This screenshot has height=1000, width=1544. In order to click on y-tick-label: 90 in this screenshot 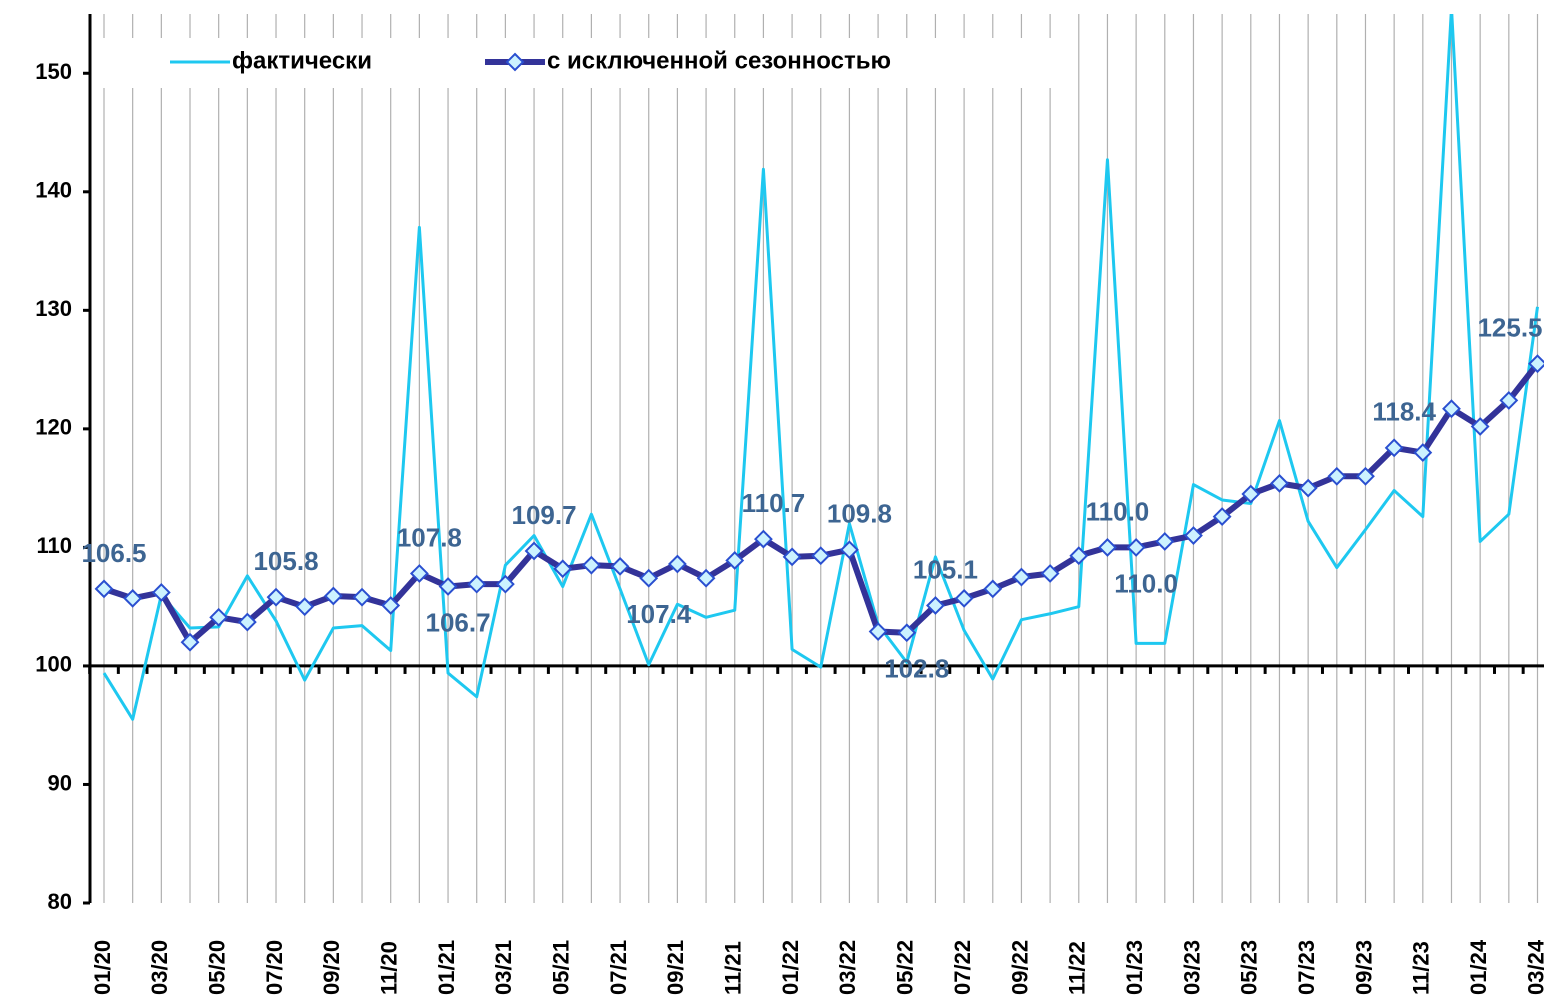, I will do `click(60, 782)`.